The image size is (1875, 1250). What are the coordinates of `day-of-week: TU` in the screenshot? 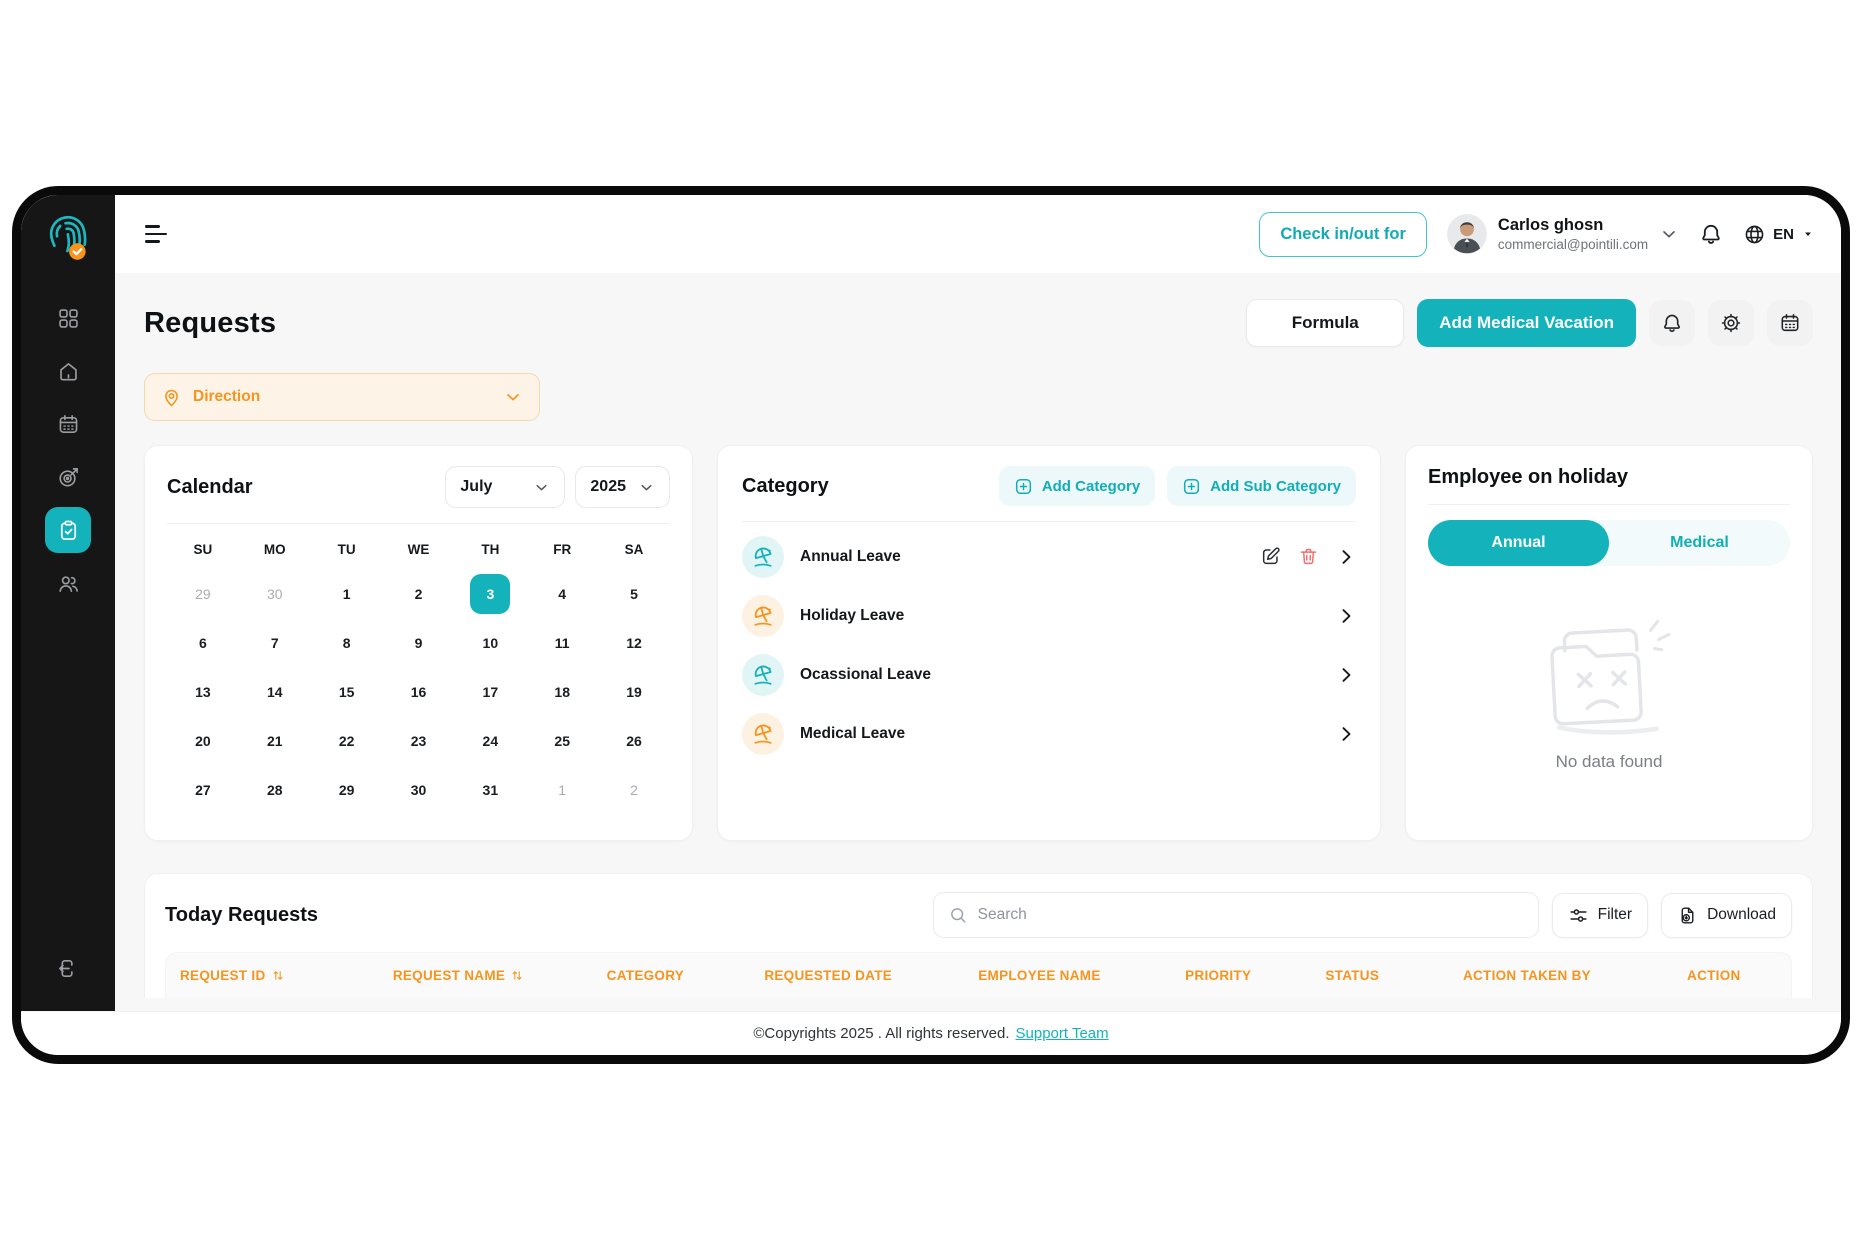 It's located at (346, 549).